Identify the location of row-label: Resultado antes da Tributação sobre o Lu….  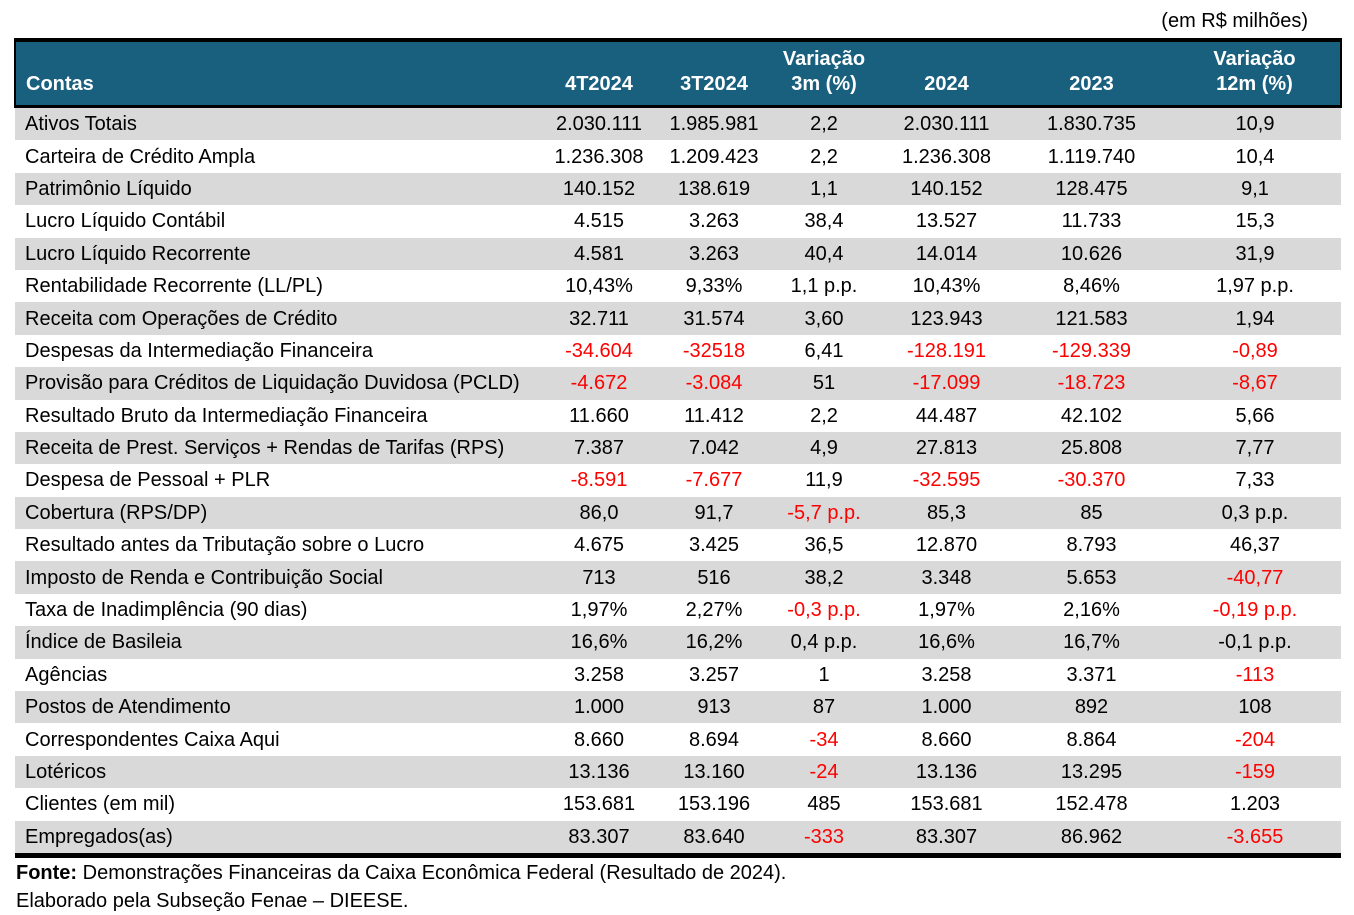
(225, 545).